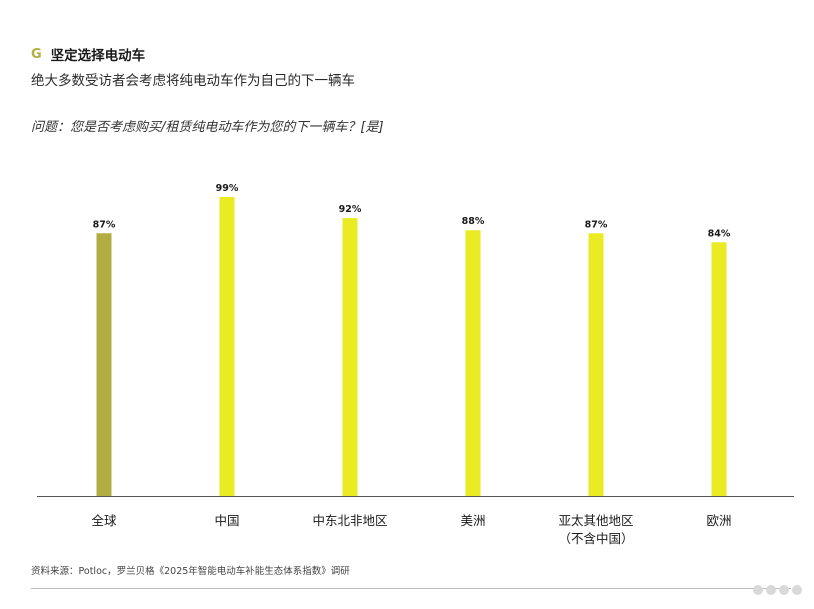  Describe the element at coordinates (193, 54) in the screenshot. I see `title-row: G 坚定选择电动车` at that location.